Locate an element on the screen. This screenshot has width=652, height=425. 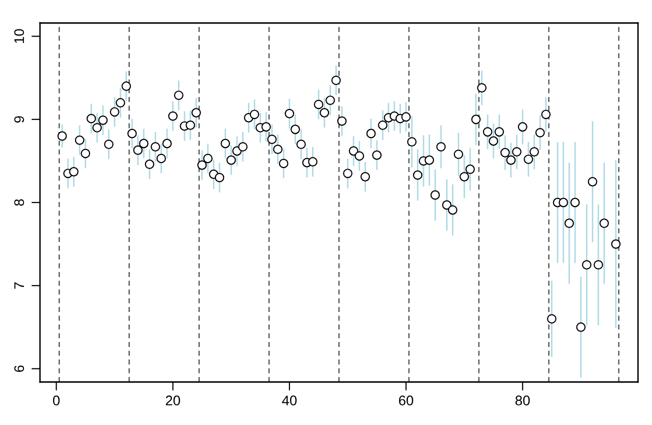
x-tick-label: 0 is located at coordinates (56, 401).